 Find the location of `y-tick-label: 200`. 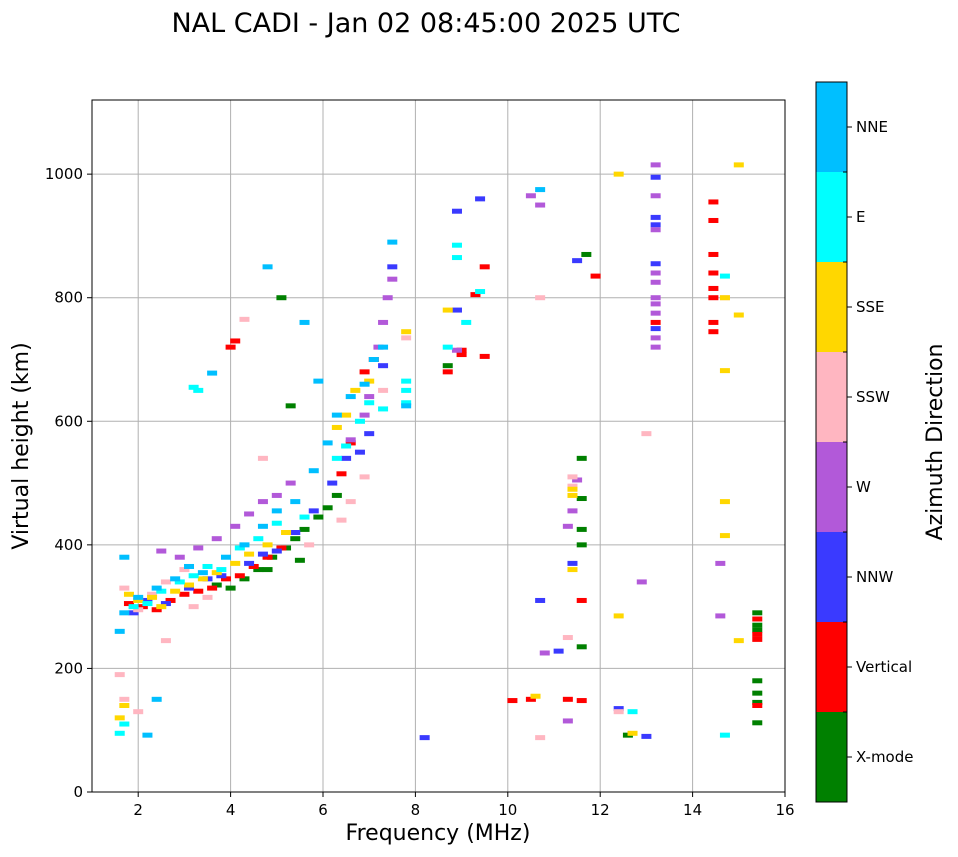

y-tick-label: 200 is located at coordinates (68, 668).